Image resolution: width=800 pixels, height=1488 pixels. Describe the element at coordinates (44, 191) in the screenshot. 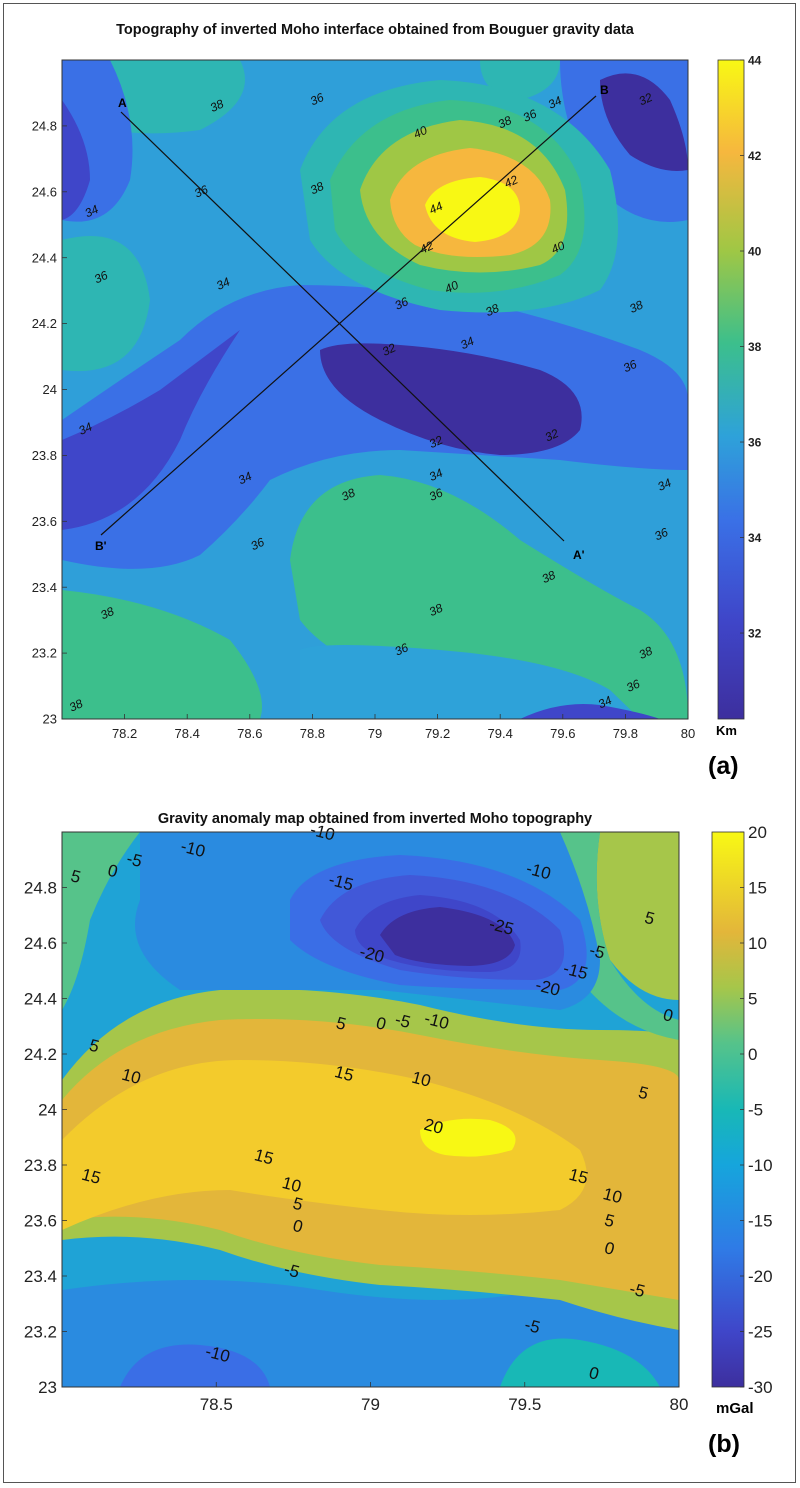

I see `y-tick-label: 24.6` at that location.